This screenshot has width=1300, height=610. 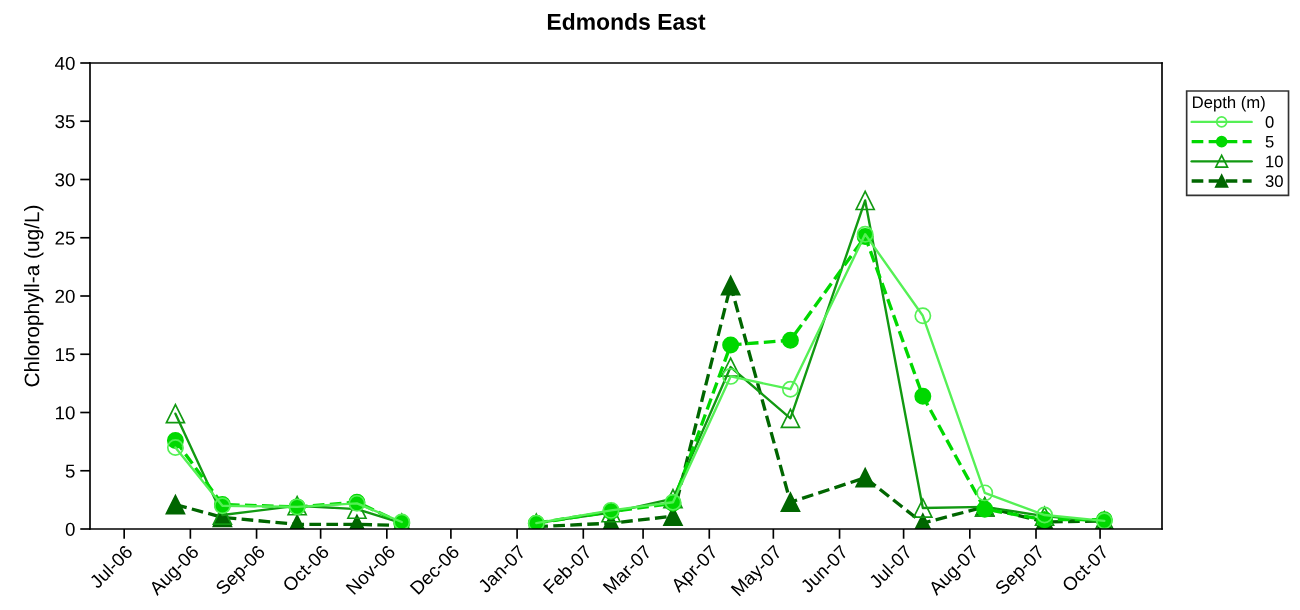 What do you see at coordinates (65, 296) in the screenshot?
I see `y-tick-label: 20` at bounding box center [65, 296].